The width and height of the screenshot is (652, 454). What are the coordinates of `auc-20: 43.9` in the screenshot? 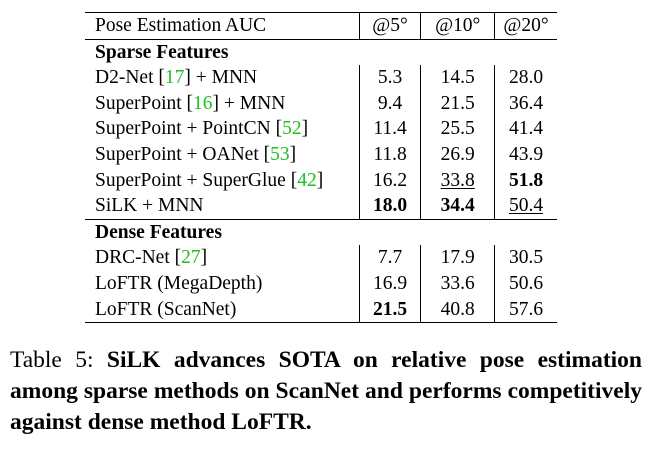 It's located at (525, 154).